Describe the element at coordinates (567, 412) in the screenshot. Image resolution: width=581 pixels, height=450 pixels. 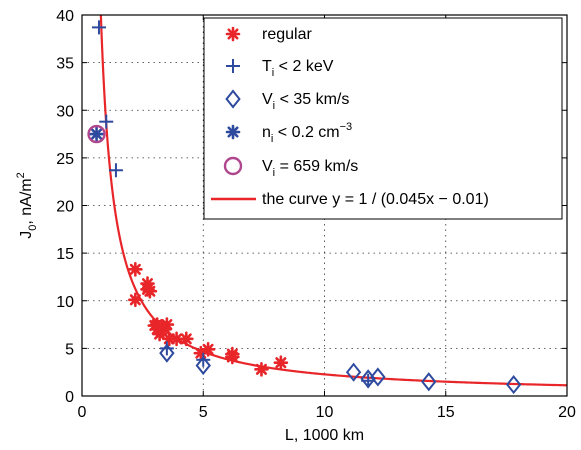
I see `x-tick-label: 20` at that location.